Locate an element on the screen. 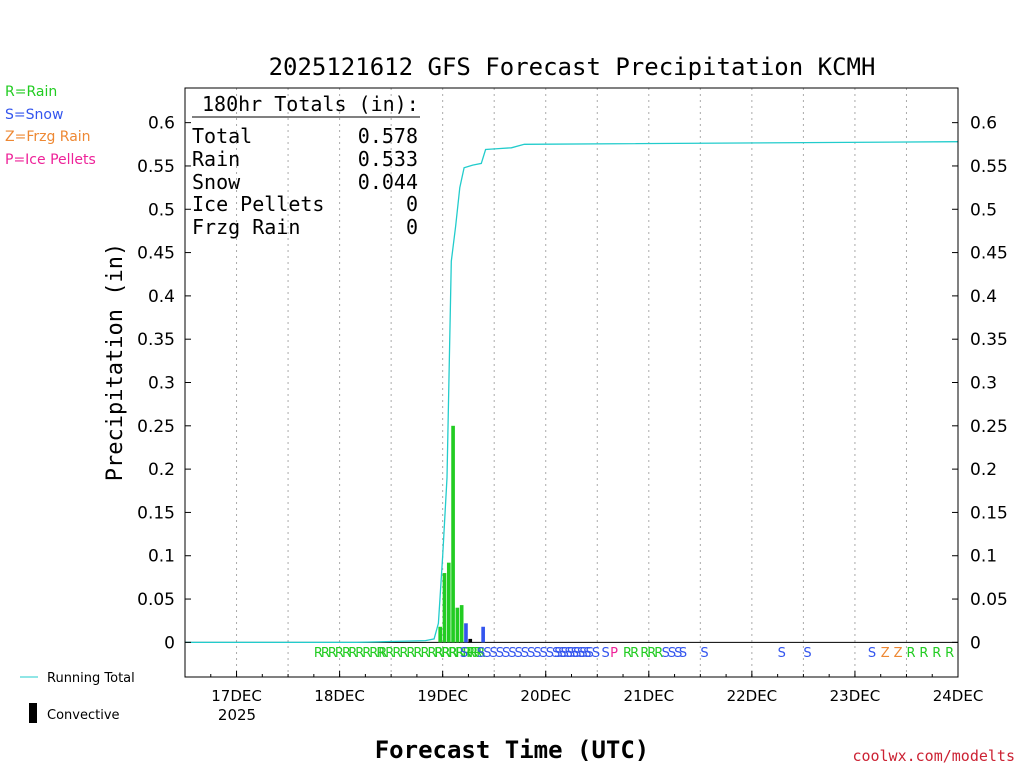 Image resolution: width=1024 pixels, height=768 pixels. y-tick-label-right: 0.5 is located at coordinates (983, 210).